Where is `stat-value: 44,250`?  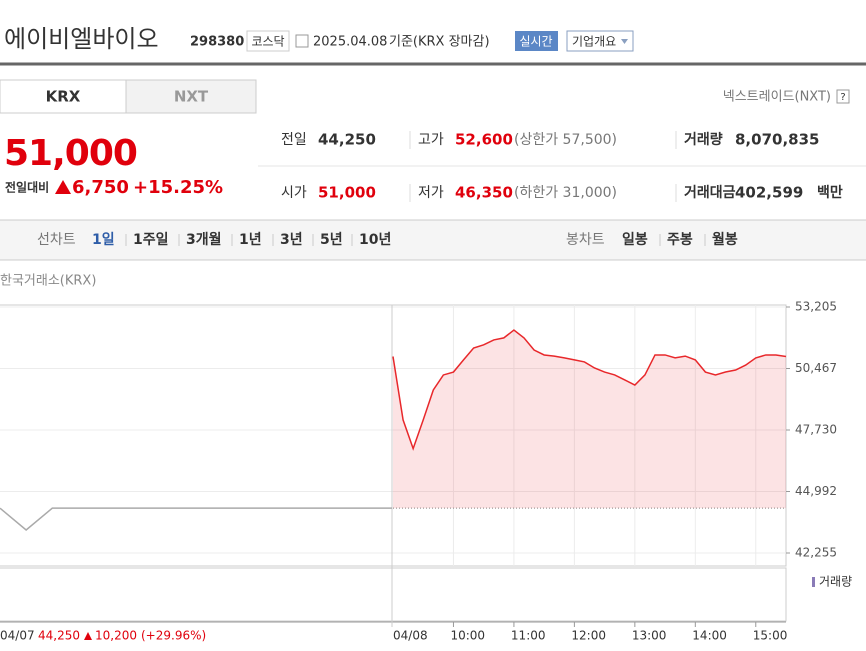 stat-value: 44,250 is located at coordinates (347, 140).